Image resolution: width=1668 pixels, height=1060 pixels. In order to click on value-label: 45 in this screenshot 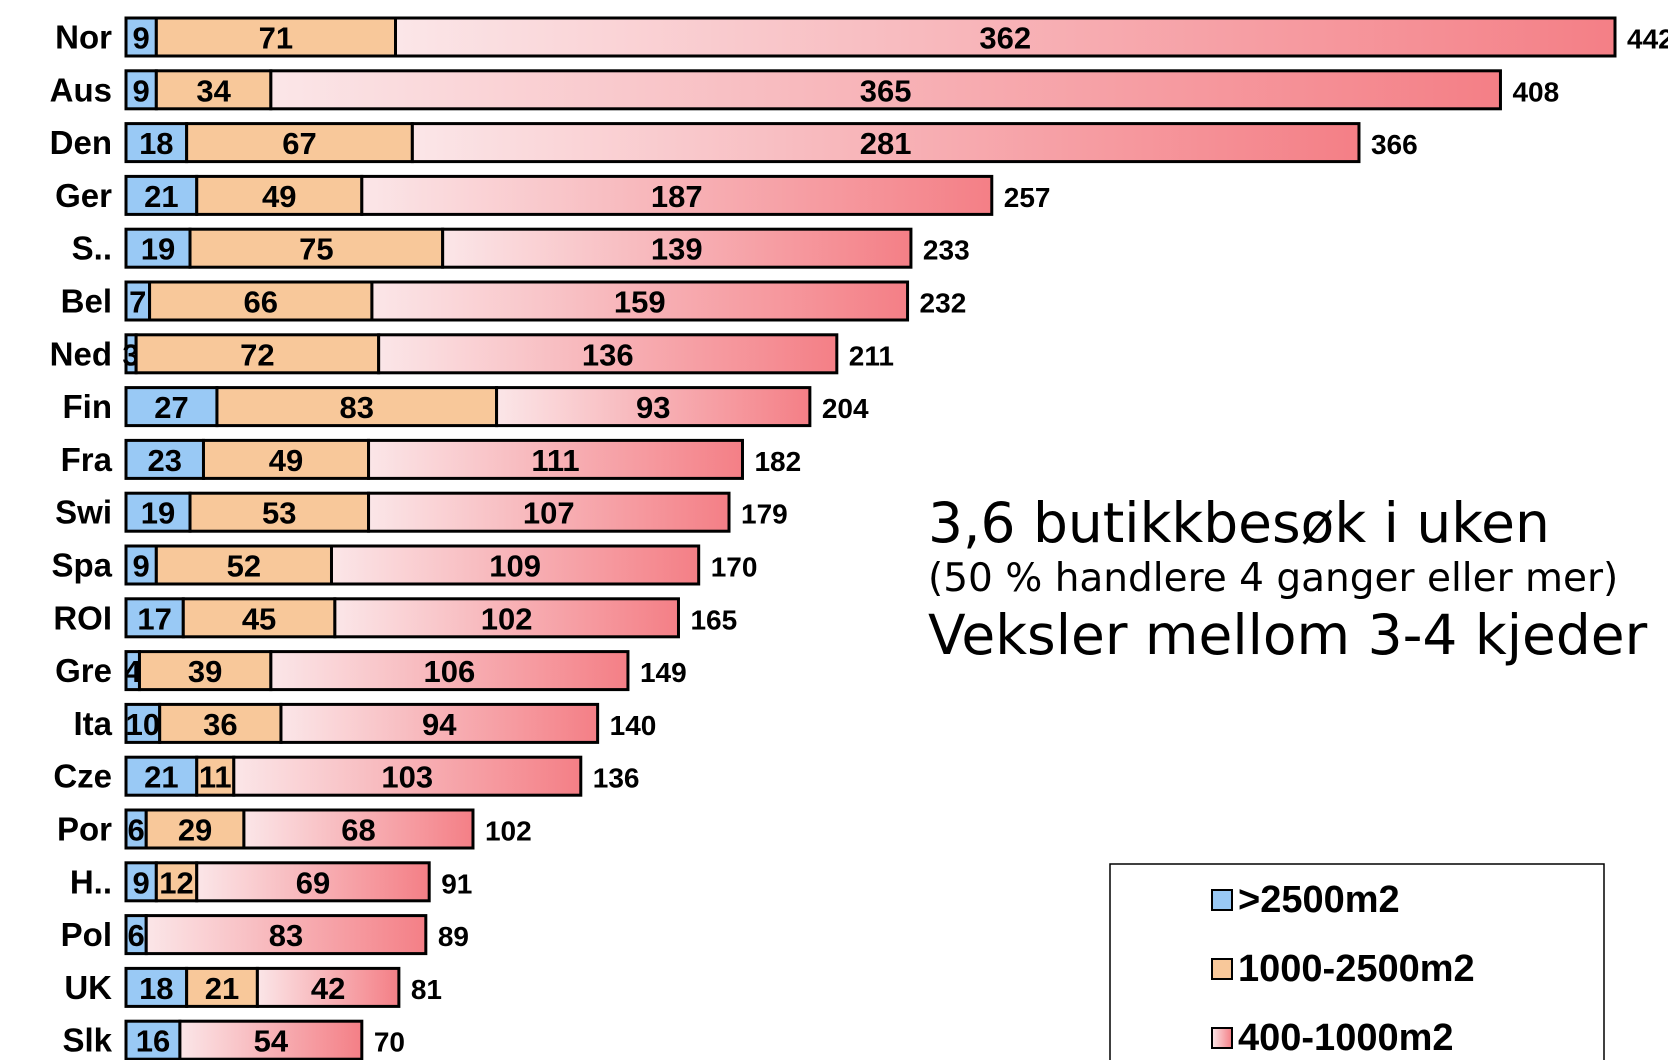, I will do `click(259, 618)`.